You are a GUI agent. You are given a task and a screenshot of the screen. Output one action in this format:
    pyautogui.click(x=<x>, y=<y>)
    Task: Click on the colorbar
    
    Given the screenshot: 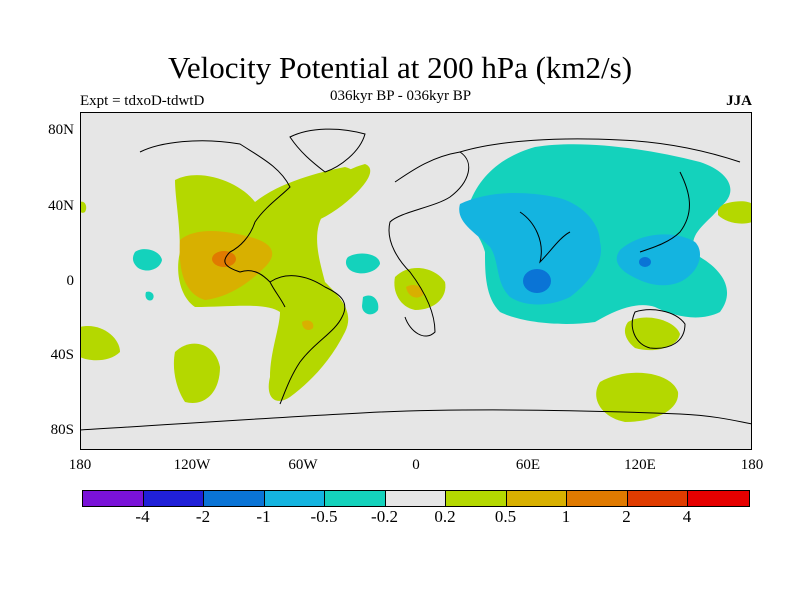 What is the action you would take?
    pyautogui.click(x=416, y=498)
    